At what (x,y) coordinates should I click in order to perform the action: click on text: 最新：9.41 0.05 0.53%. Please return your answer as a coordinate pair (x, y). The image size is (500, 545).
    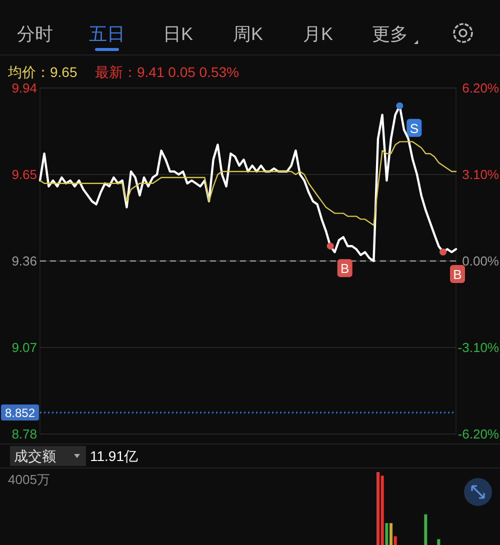
    Looking at the image, I should click on (167, 72).